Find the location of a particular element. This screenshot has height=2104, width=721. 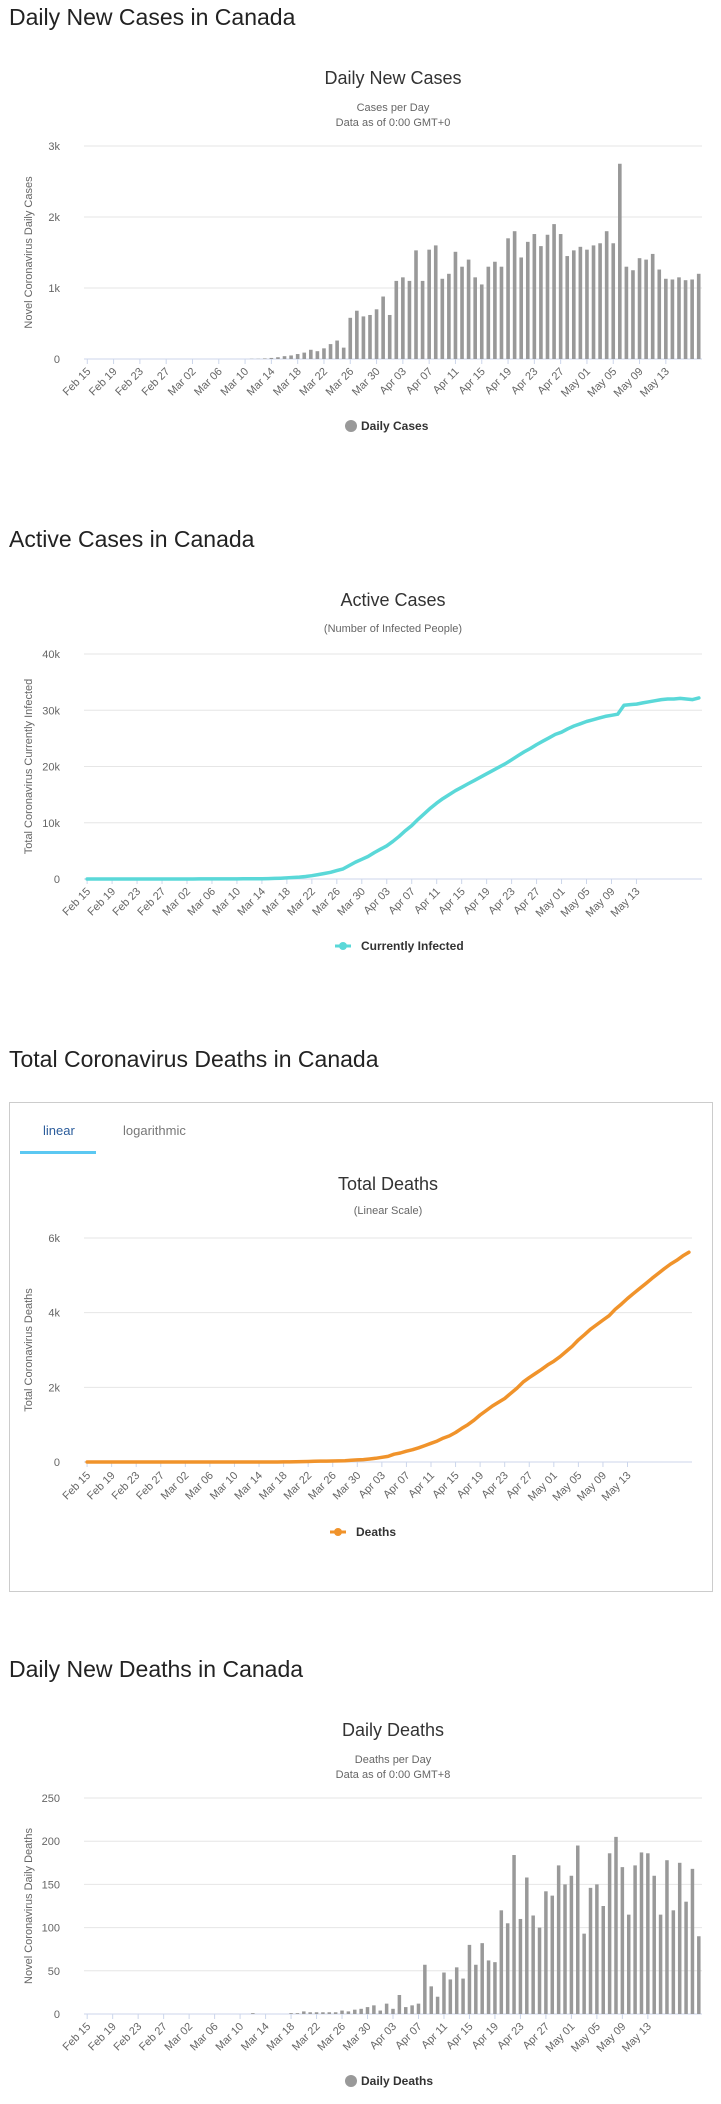

chart-title: Total Deaths is located at coordinates (388, 1184).